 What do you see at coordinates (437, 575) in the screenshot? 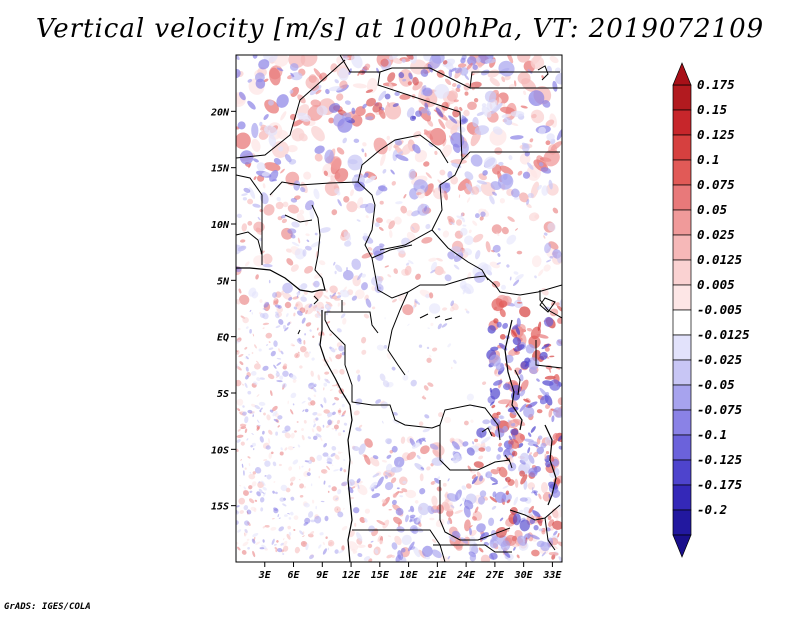
I see `lon-tick-label: 21E` at bounding box center [437, 575].